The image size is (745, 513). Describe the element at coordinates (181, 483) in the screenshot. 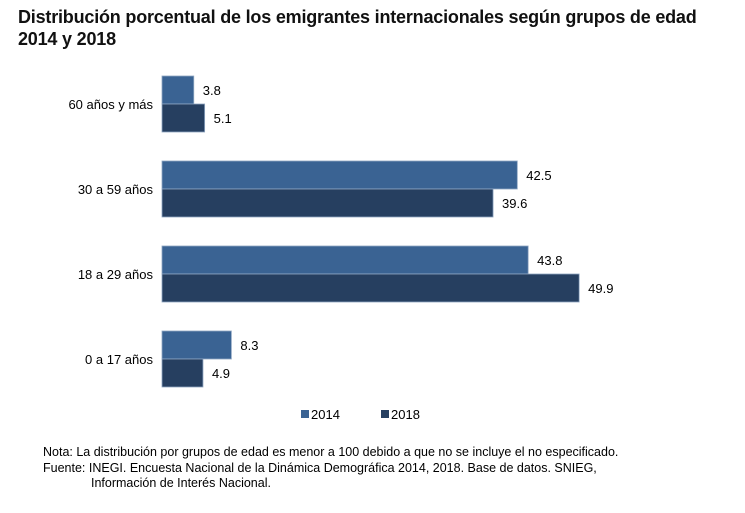

I see `source-text-continued: Información de Interés Nacional.` at that location.